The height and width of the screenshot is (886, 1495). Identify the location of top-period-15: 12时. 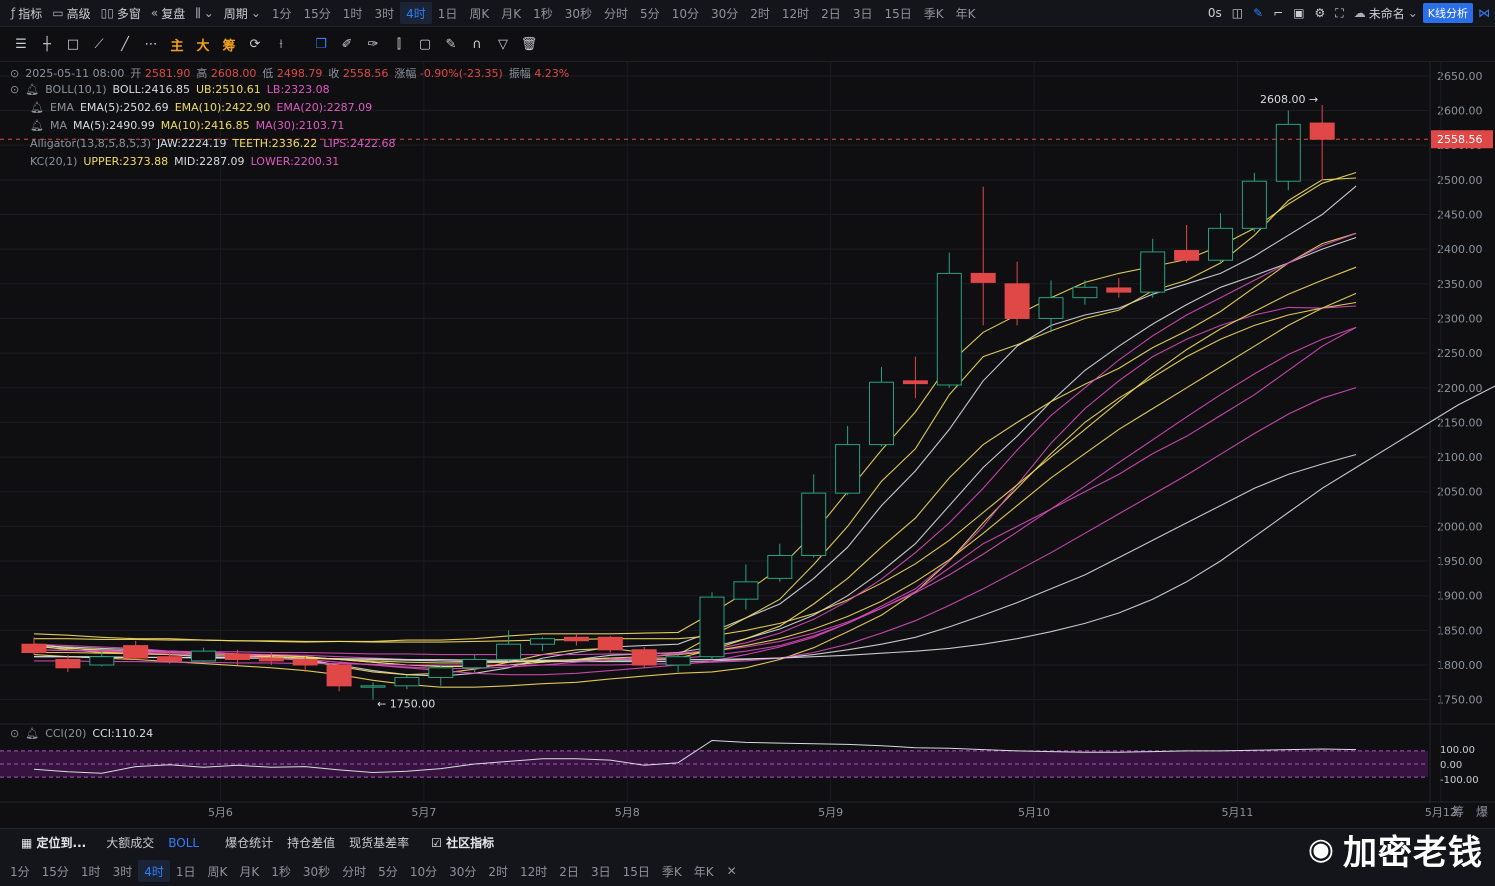
(795, 13).